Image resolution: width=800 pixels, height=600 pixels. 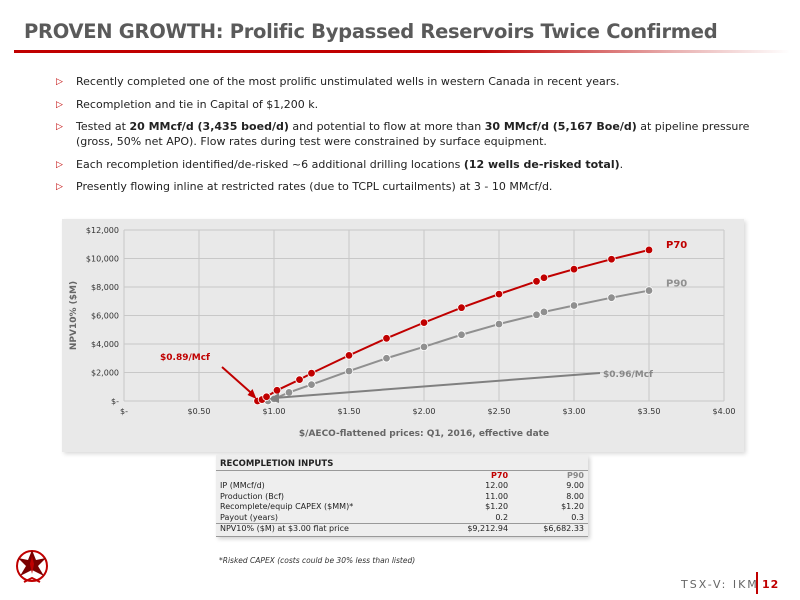 I want to click on row-value-p90: $6,682.33, so click(x=550, y=530).